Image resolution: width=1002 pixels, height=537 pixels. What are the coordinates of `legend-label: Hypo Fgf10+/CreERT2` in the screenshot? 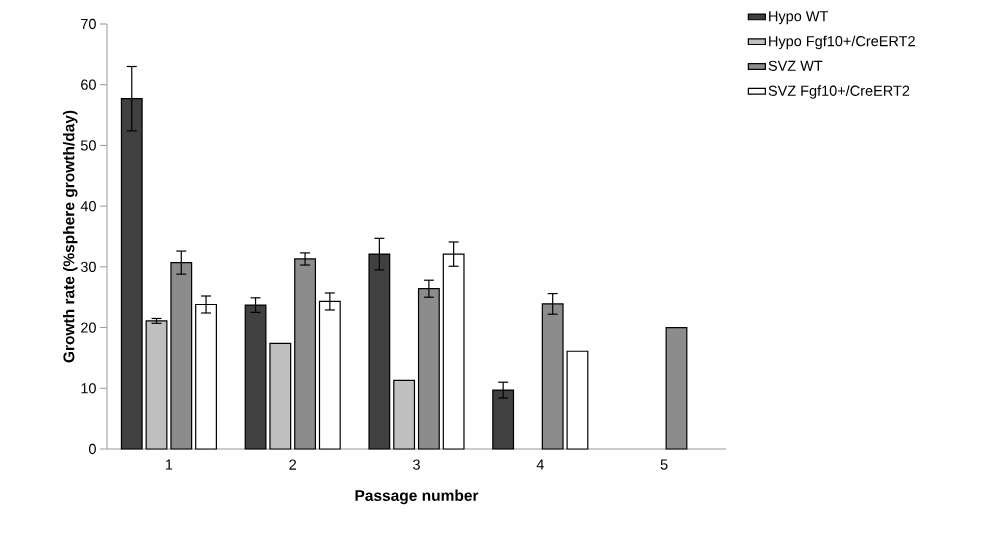 It's located at (842, 42).